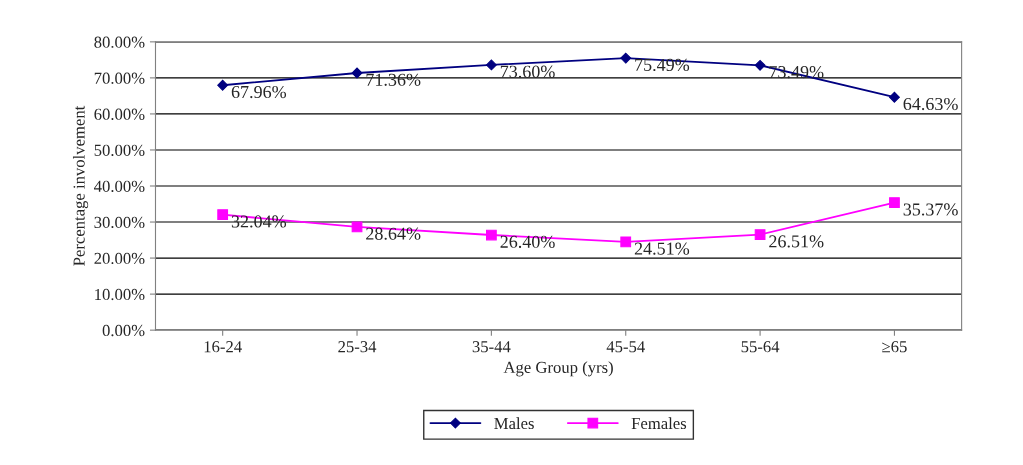  What do you see at coordinates (930, 209) in the screenshot?
I see `data-label: 35.37%` at bounding box center [930, 209].